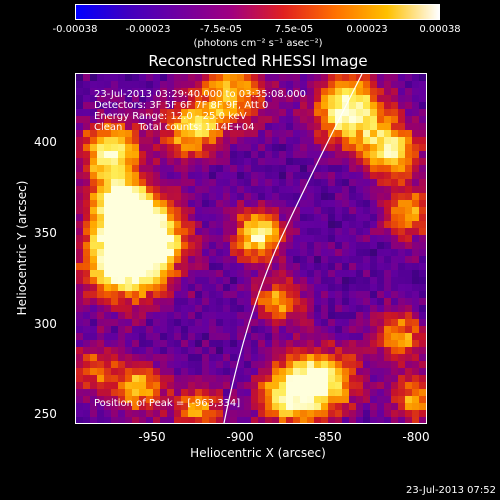  I want to click on x-axis-title: Heliocentric X (arcsec), so click(258, 453).